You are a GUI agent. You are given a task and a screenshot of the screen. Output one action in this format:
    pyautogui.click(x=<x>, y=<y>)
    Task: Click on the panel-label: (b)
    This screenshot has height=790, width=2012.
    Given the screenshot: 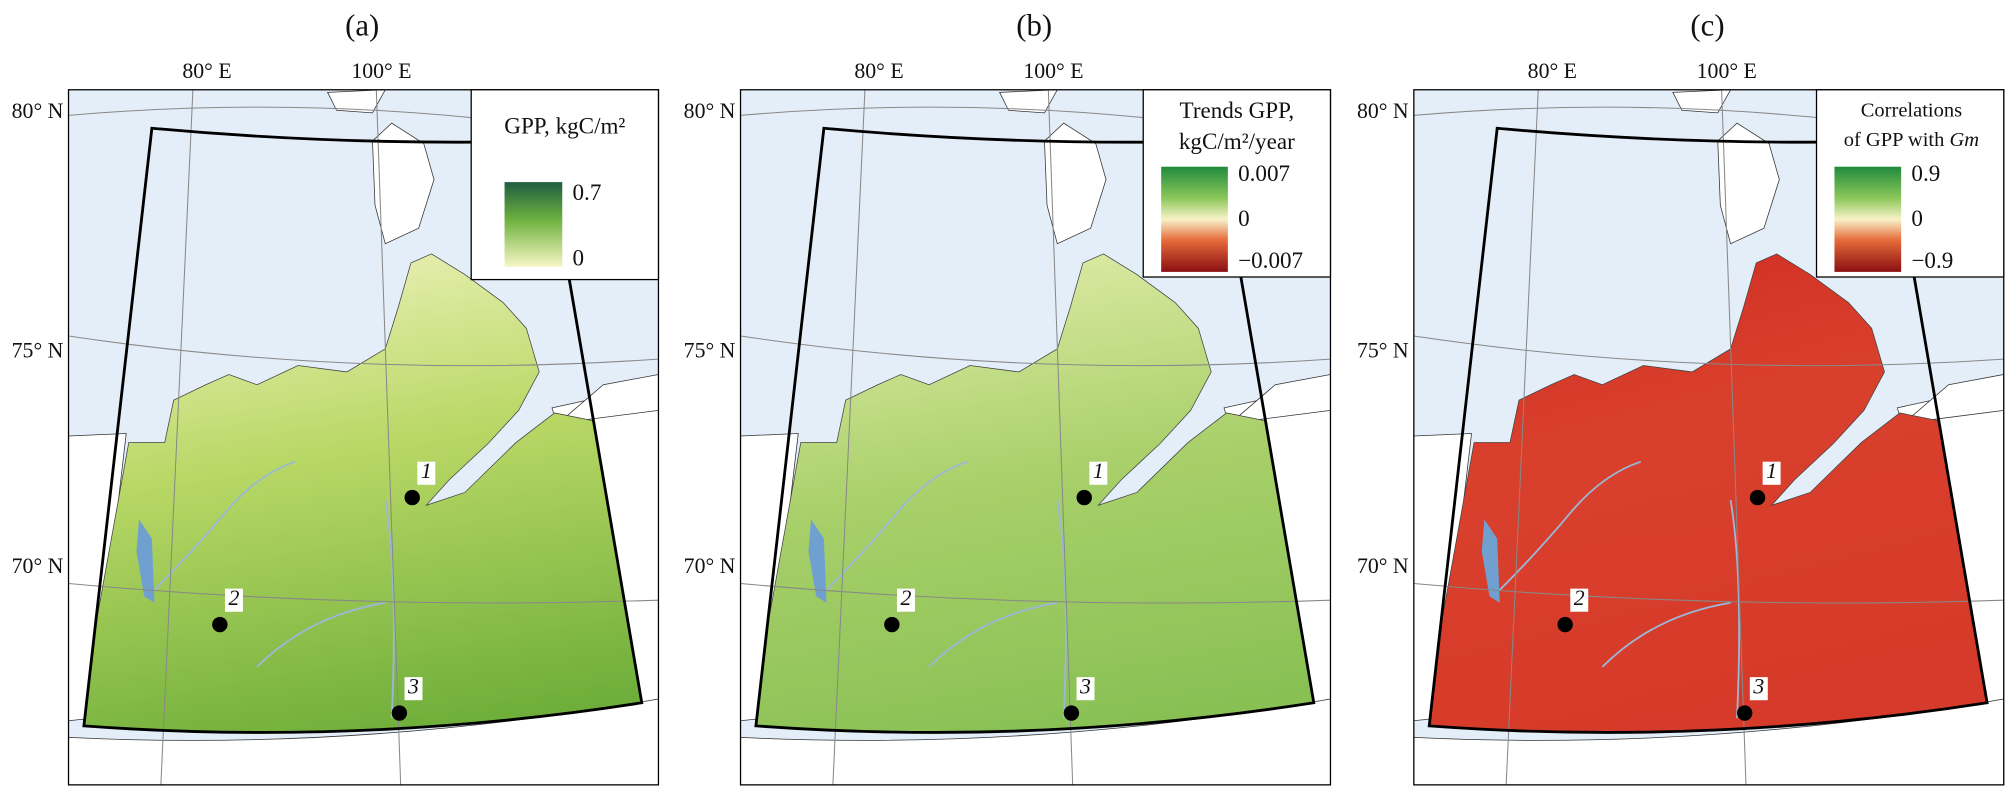 What is the action you would take?
    pyautogui.click(x=1034, y=25)
    